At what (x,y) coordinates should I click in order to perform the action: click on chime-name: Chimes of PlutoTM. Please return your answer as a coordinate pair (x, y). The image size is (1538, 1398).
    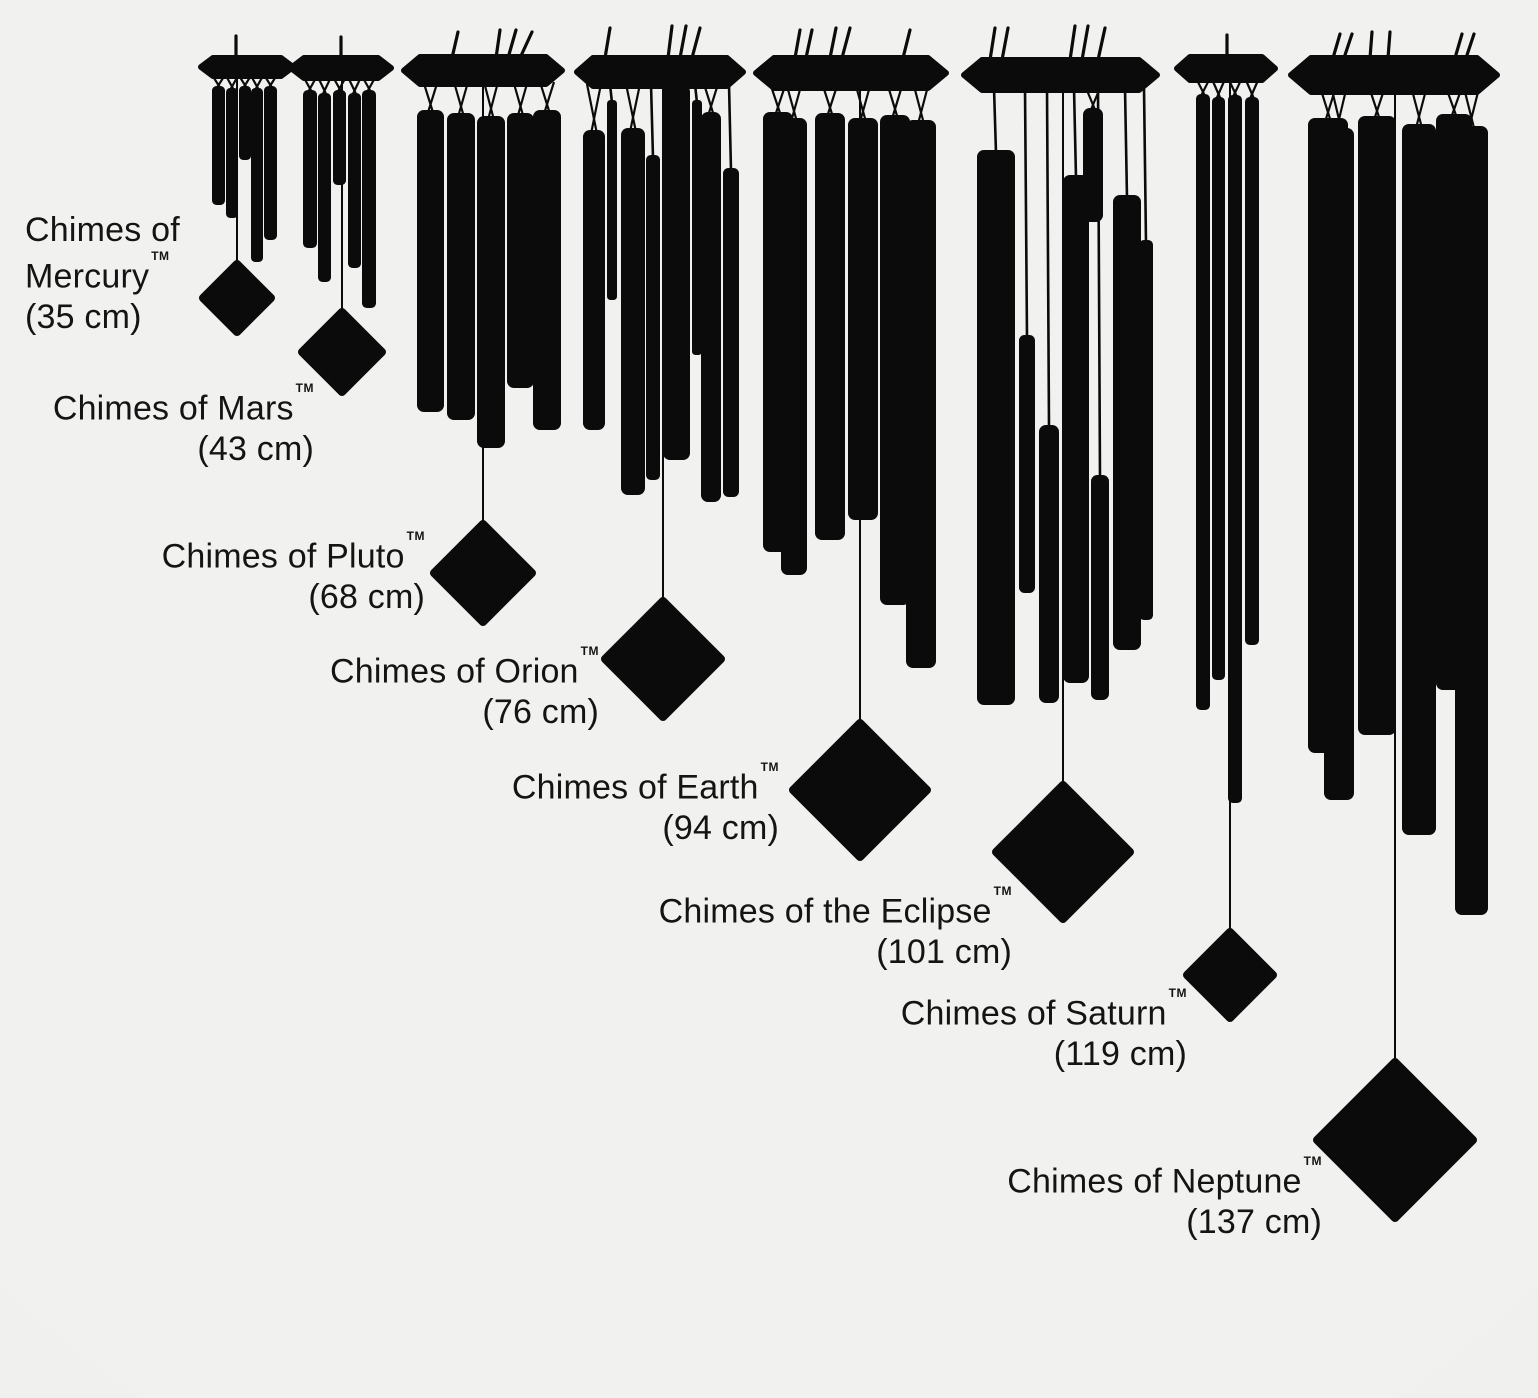
    Looking at the image, I should click on (293, 552).